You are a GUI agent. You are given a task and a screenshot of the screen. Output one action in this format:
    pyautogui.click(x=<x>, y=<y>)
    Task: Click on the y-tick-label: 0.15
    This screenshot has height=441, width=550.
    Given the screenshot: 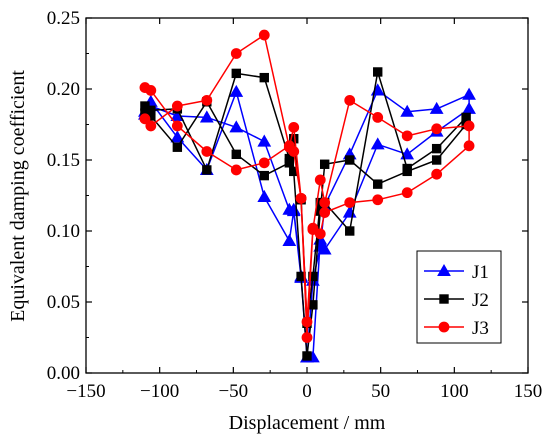 What is the action you would take?
    pyautogui.click(x=63, y=160)
    